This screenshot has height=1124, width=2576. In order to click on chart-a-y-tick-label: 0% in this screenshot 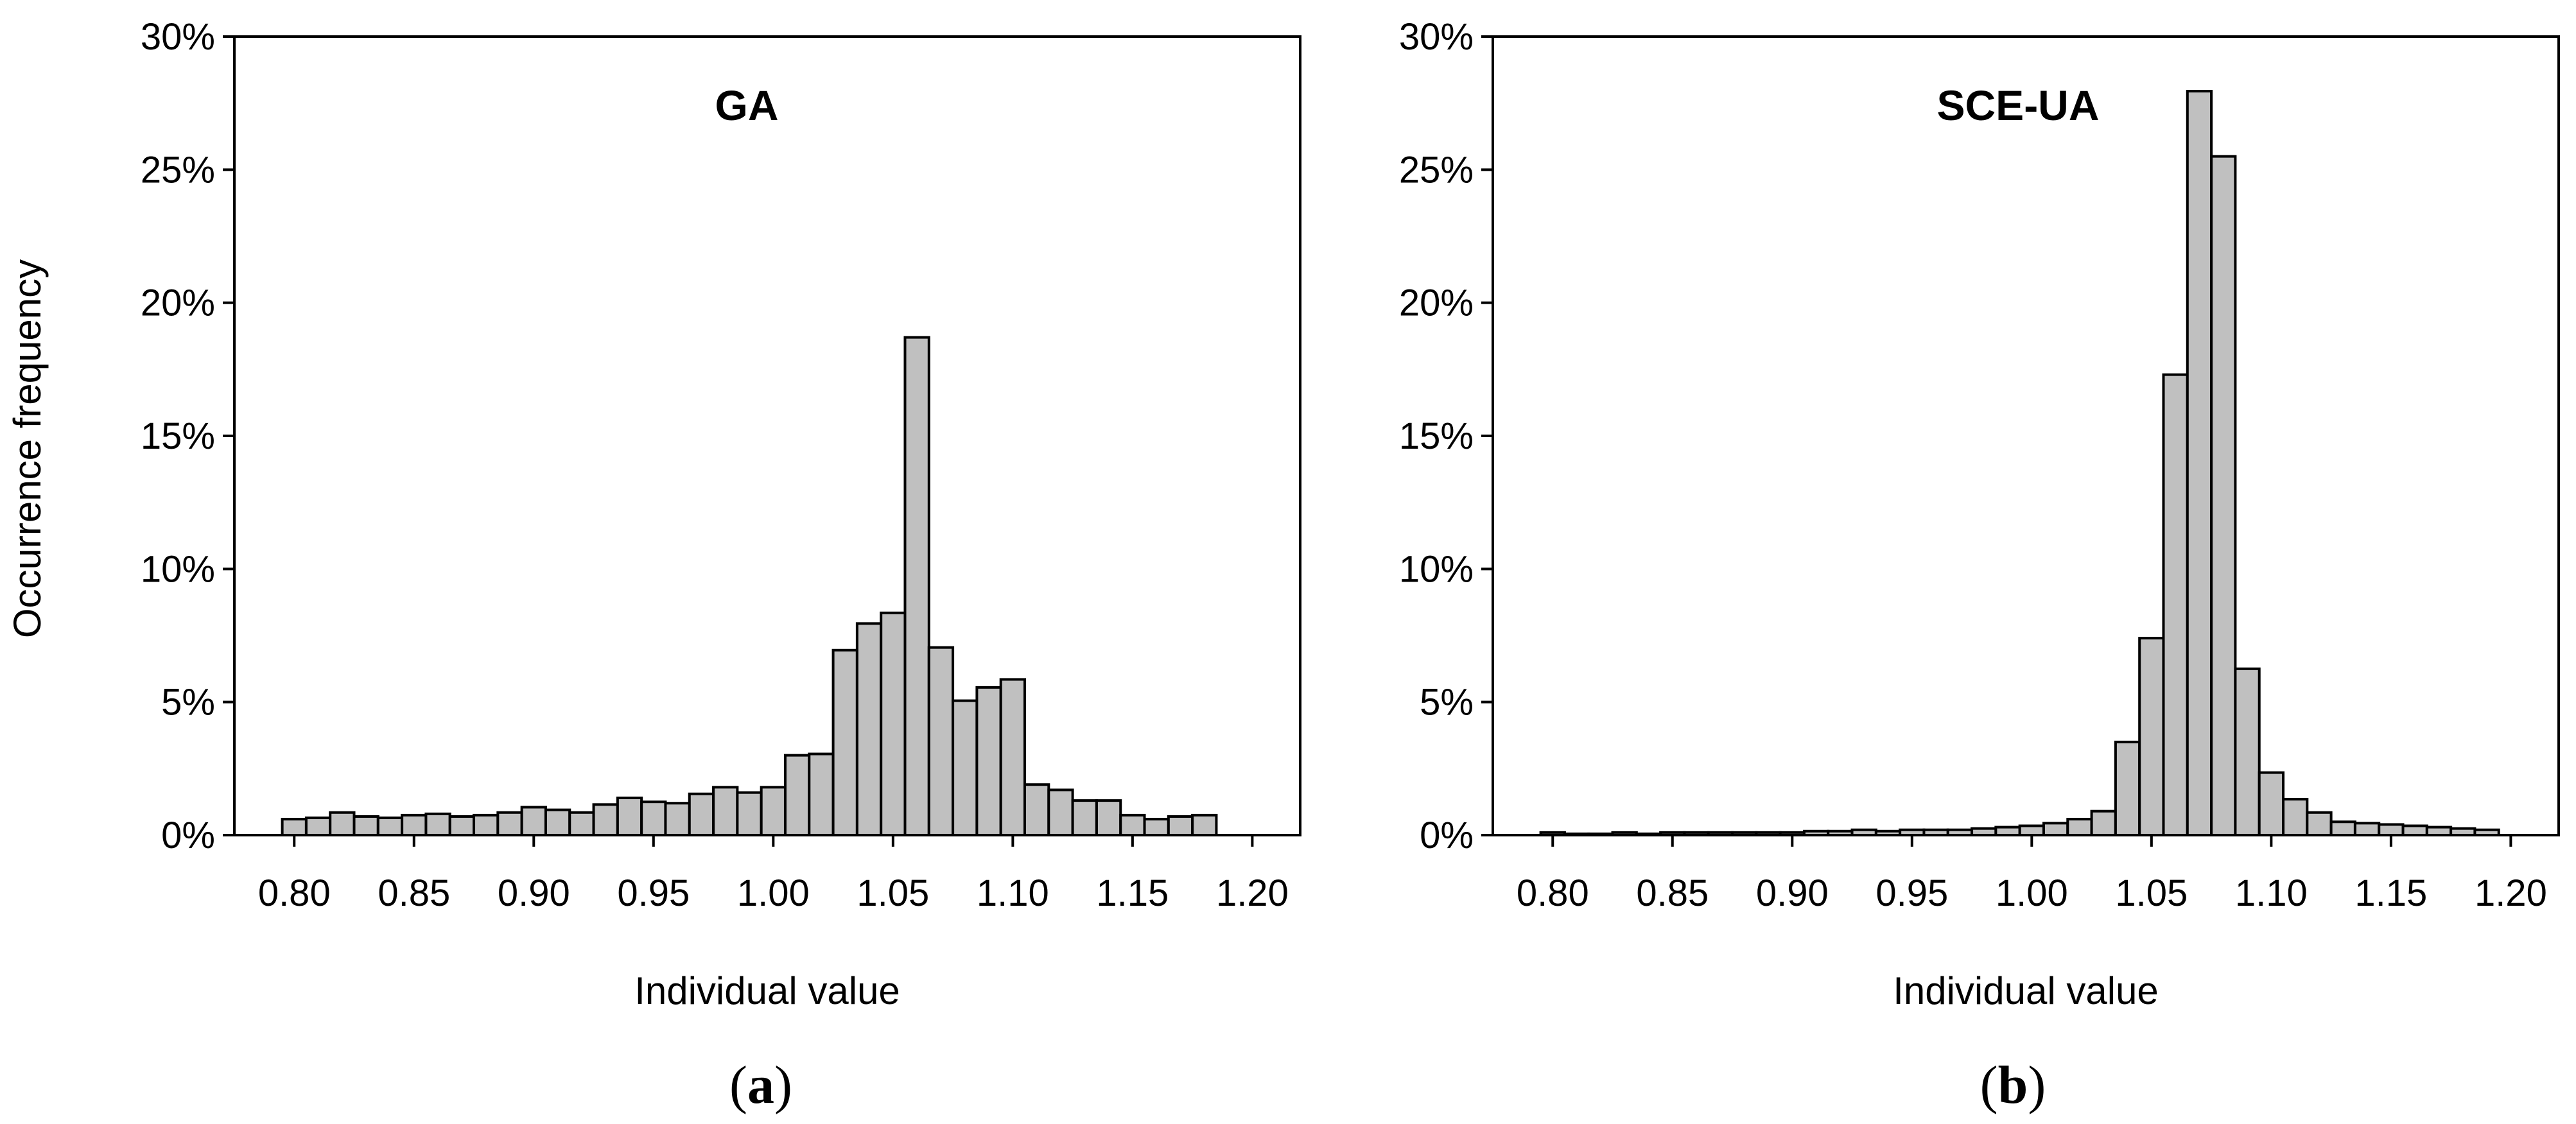, I will do `click(188, 835)`.